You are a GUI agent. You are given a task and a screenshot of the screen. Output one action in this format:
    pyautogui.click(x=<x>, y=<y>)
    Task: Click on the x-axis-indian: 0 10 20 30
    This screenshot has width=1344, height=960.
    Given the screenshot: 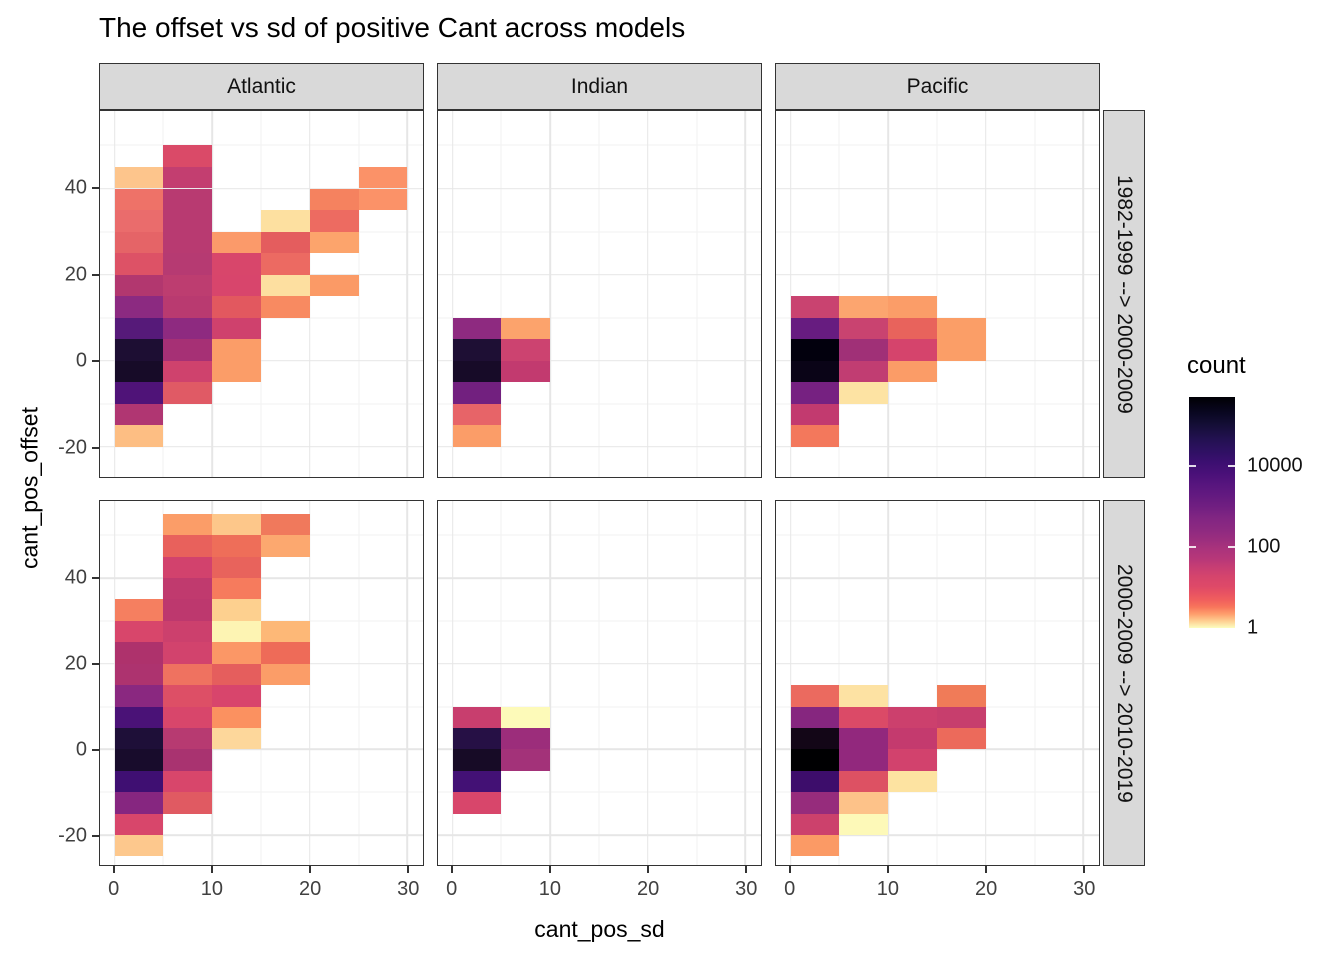 What is the action you would take?
    pyautogui.click(x=599, y=888)
    